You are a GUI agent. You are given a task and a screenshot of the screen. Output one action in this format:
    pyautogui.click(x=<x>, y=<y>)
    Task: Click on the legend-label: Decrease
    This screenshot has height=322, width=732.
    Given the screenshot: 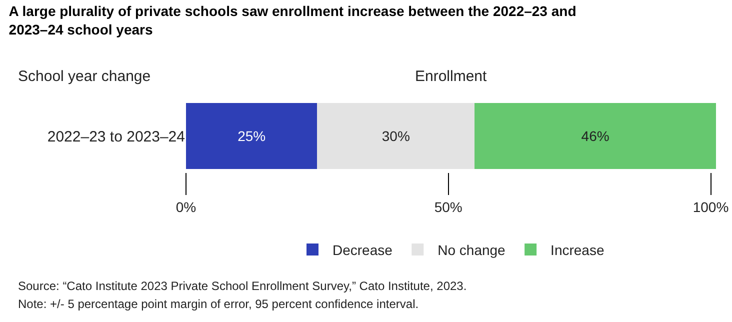 What is the action you would take?
    pyautogui.click(x=362, y=250)
    